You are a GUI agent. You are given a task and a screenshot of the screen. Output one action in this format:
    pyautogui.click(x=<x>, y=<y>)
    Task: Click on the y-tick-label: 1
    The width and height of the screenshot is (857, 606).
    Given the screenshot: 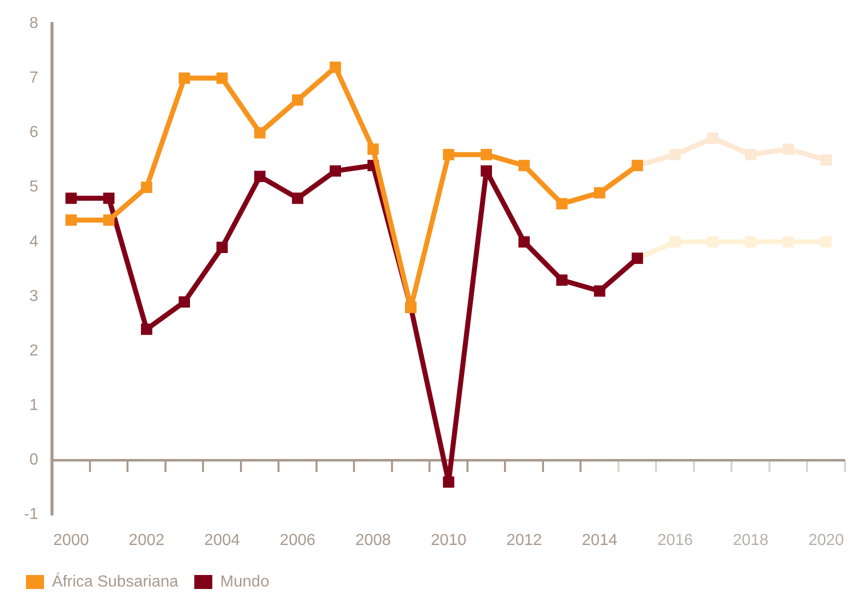 What is the action you would take?
    pyautogui.click(x=33, y=405)
    